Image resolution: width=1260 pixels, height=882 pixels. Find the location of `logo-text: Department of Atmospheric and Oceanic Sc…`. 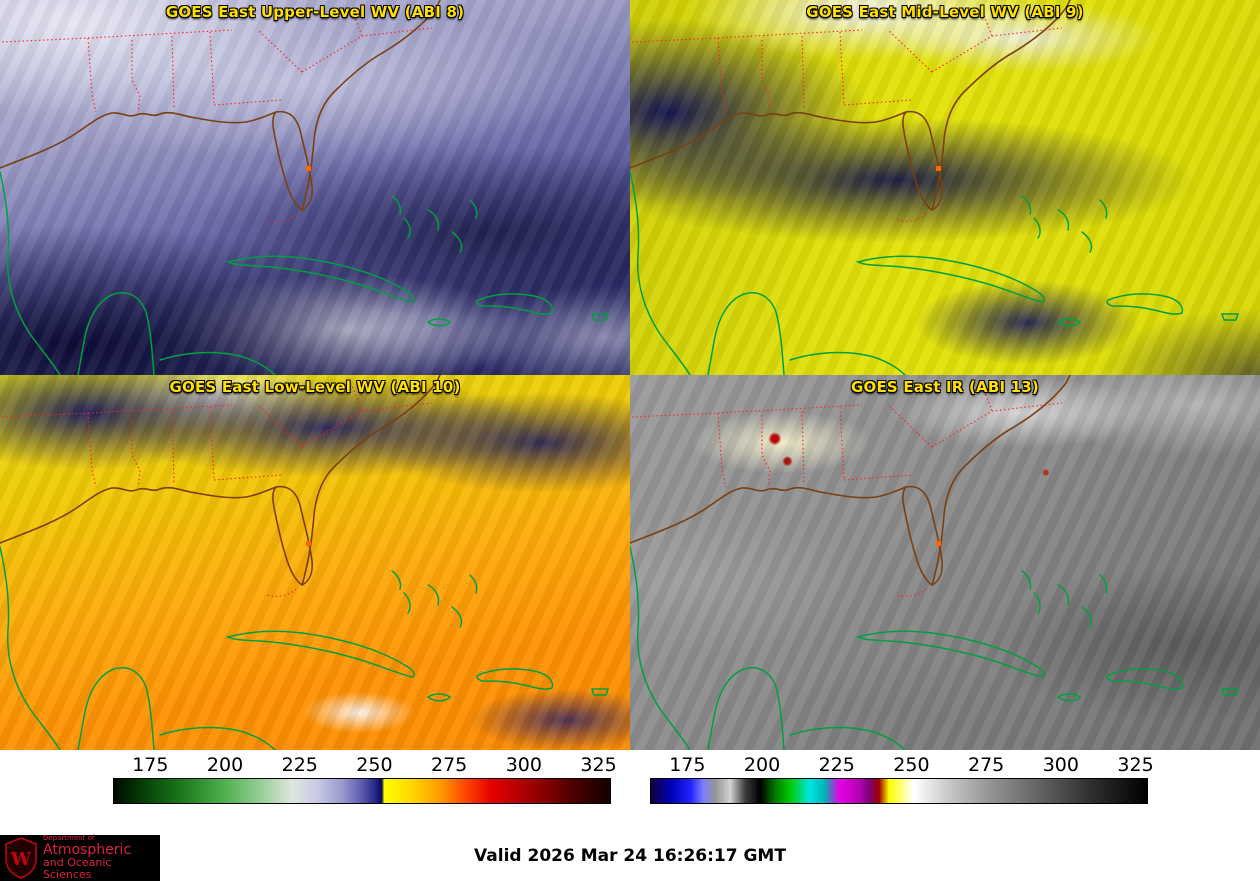

logo-text: Department of Atmospheric and Oceanic Sc… is located at coordinates (99, 858).